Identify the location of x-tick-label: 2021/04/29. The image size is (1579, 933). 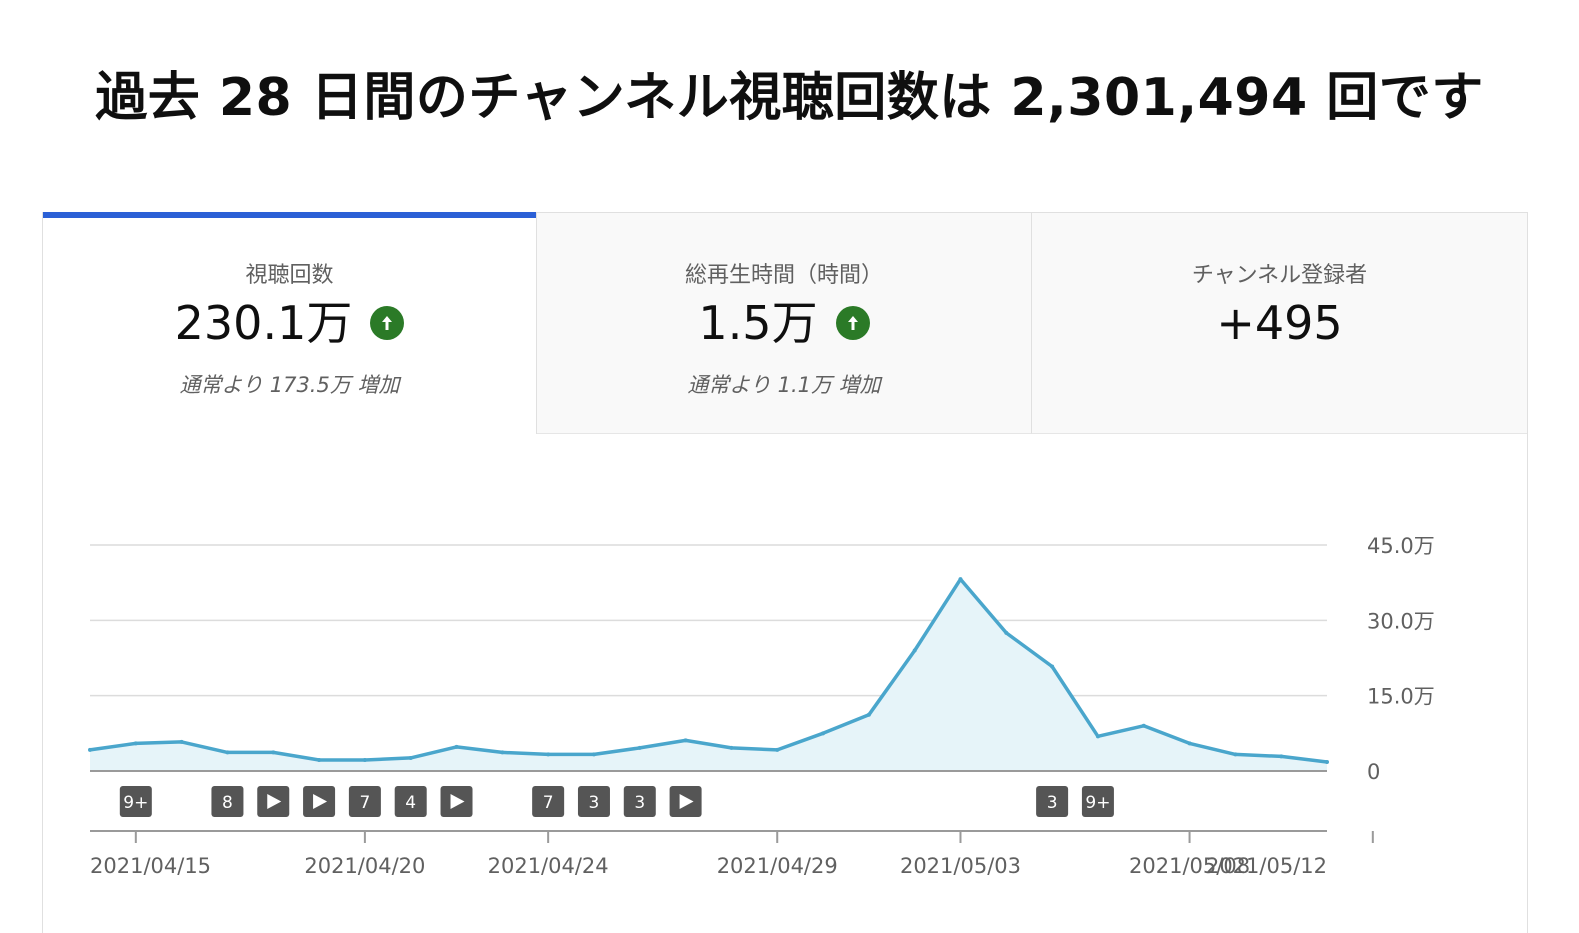
(777, 866).